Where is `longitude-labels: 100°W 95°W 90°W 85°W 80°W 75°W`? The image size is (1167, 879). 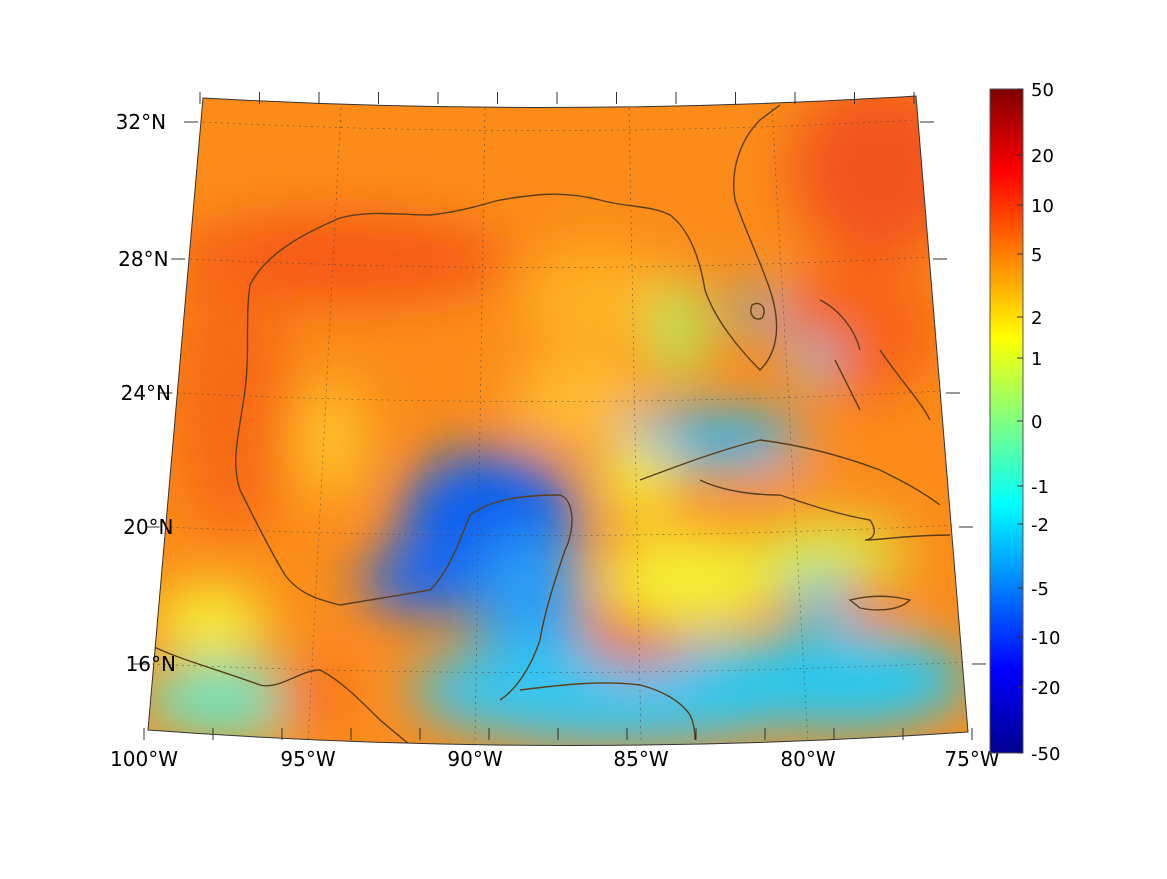
longitude-labels: 100°W 95°W 90°W 85°W 80°W 75°W is located at coordinates (555, 759).